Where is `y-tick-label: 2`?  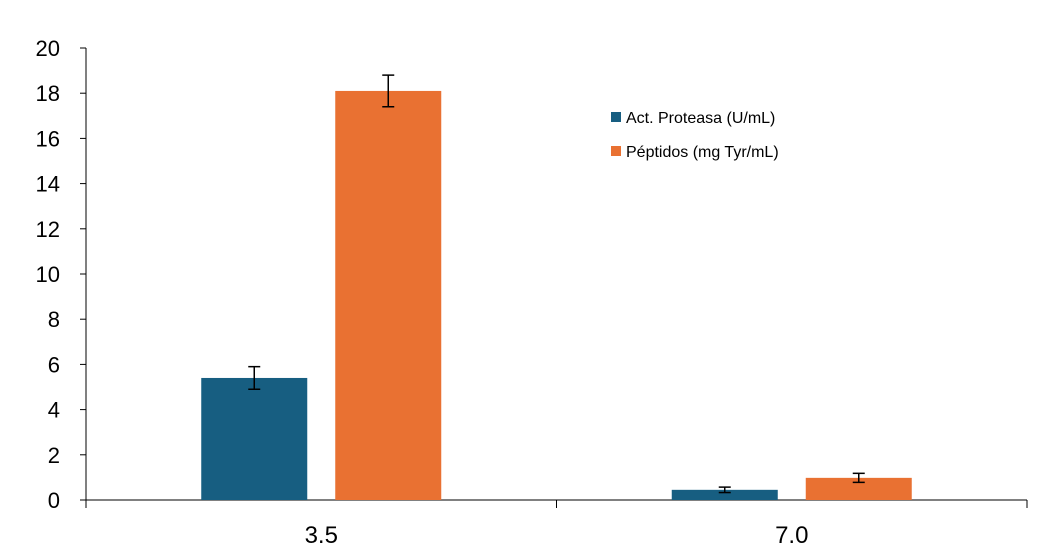
y-tick-label: 2 is located at coordinates (54, 455).